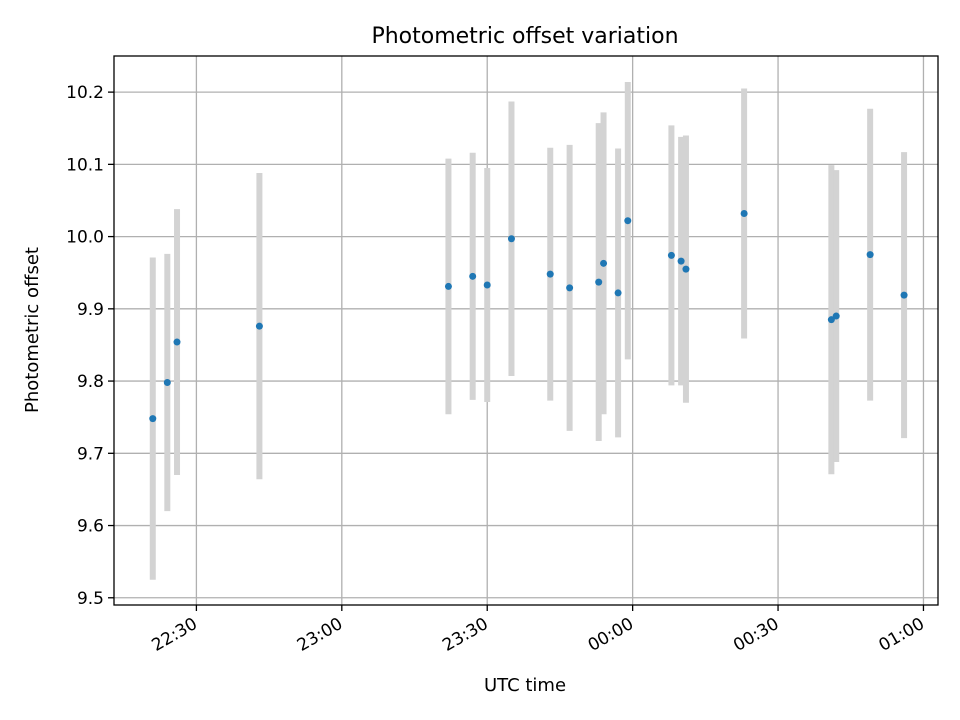 This screenshot has height=720, width=960. What do you see at coordinates (174, 635) in the screenshot?
I see `x-tick-label: 22:30` at bounding box center [174, 635].